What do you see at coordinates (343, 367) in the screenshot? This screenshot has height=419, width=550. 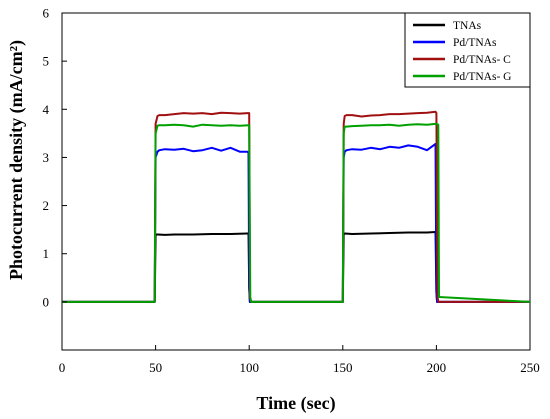 I see `x-tick-label: 150` at bounding box center [343, 367].